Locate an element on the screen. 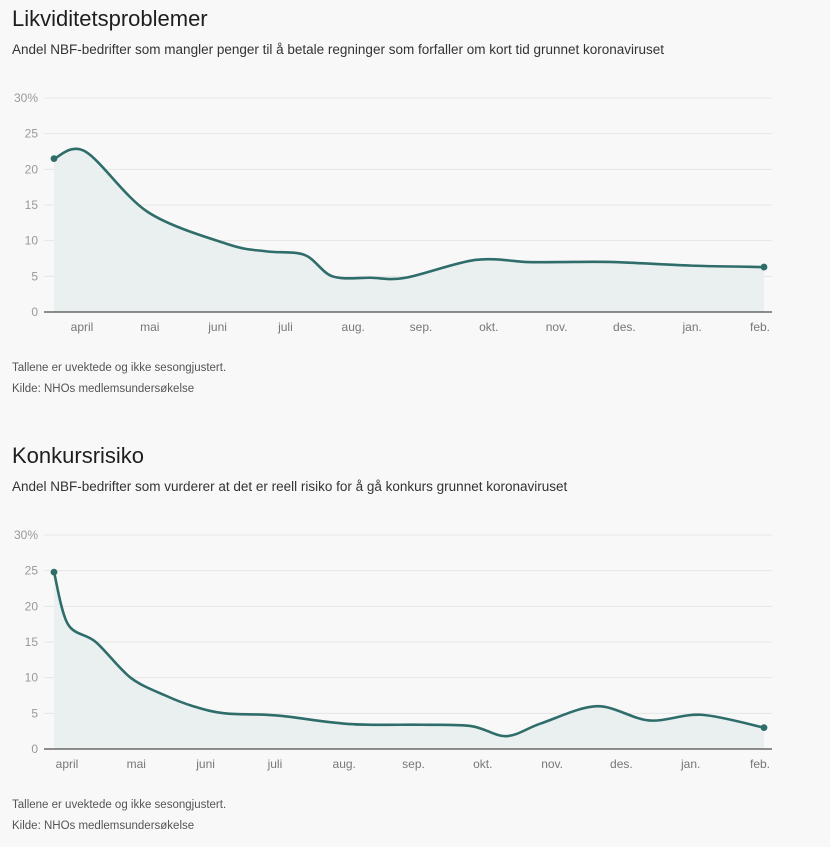 Image resolution: width=830 pixels, height=847 pixels. series-line is located at coordinates (409, 214).